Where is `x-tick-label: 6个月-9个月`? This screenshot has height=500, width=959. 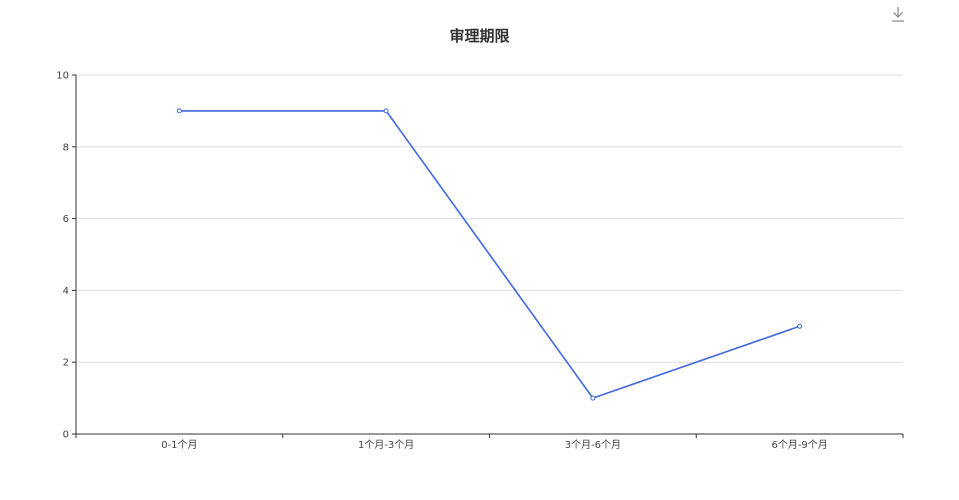 x-tick-label: 6个月-9个月 is located at coordinates (799, 445).